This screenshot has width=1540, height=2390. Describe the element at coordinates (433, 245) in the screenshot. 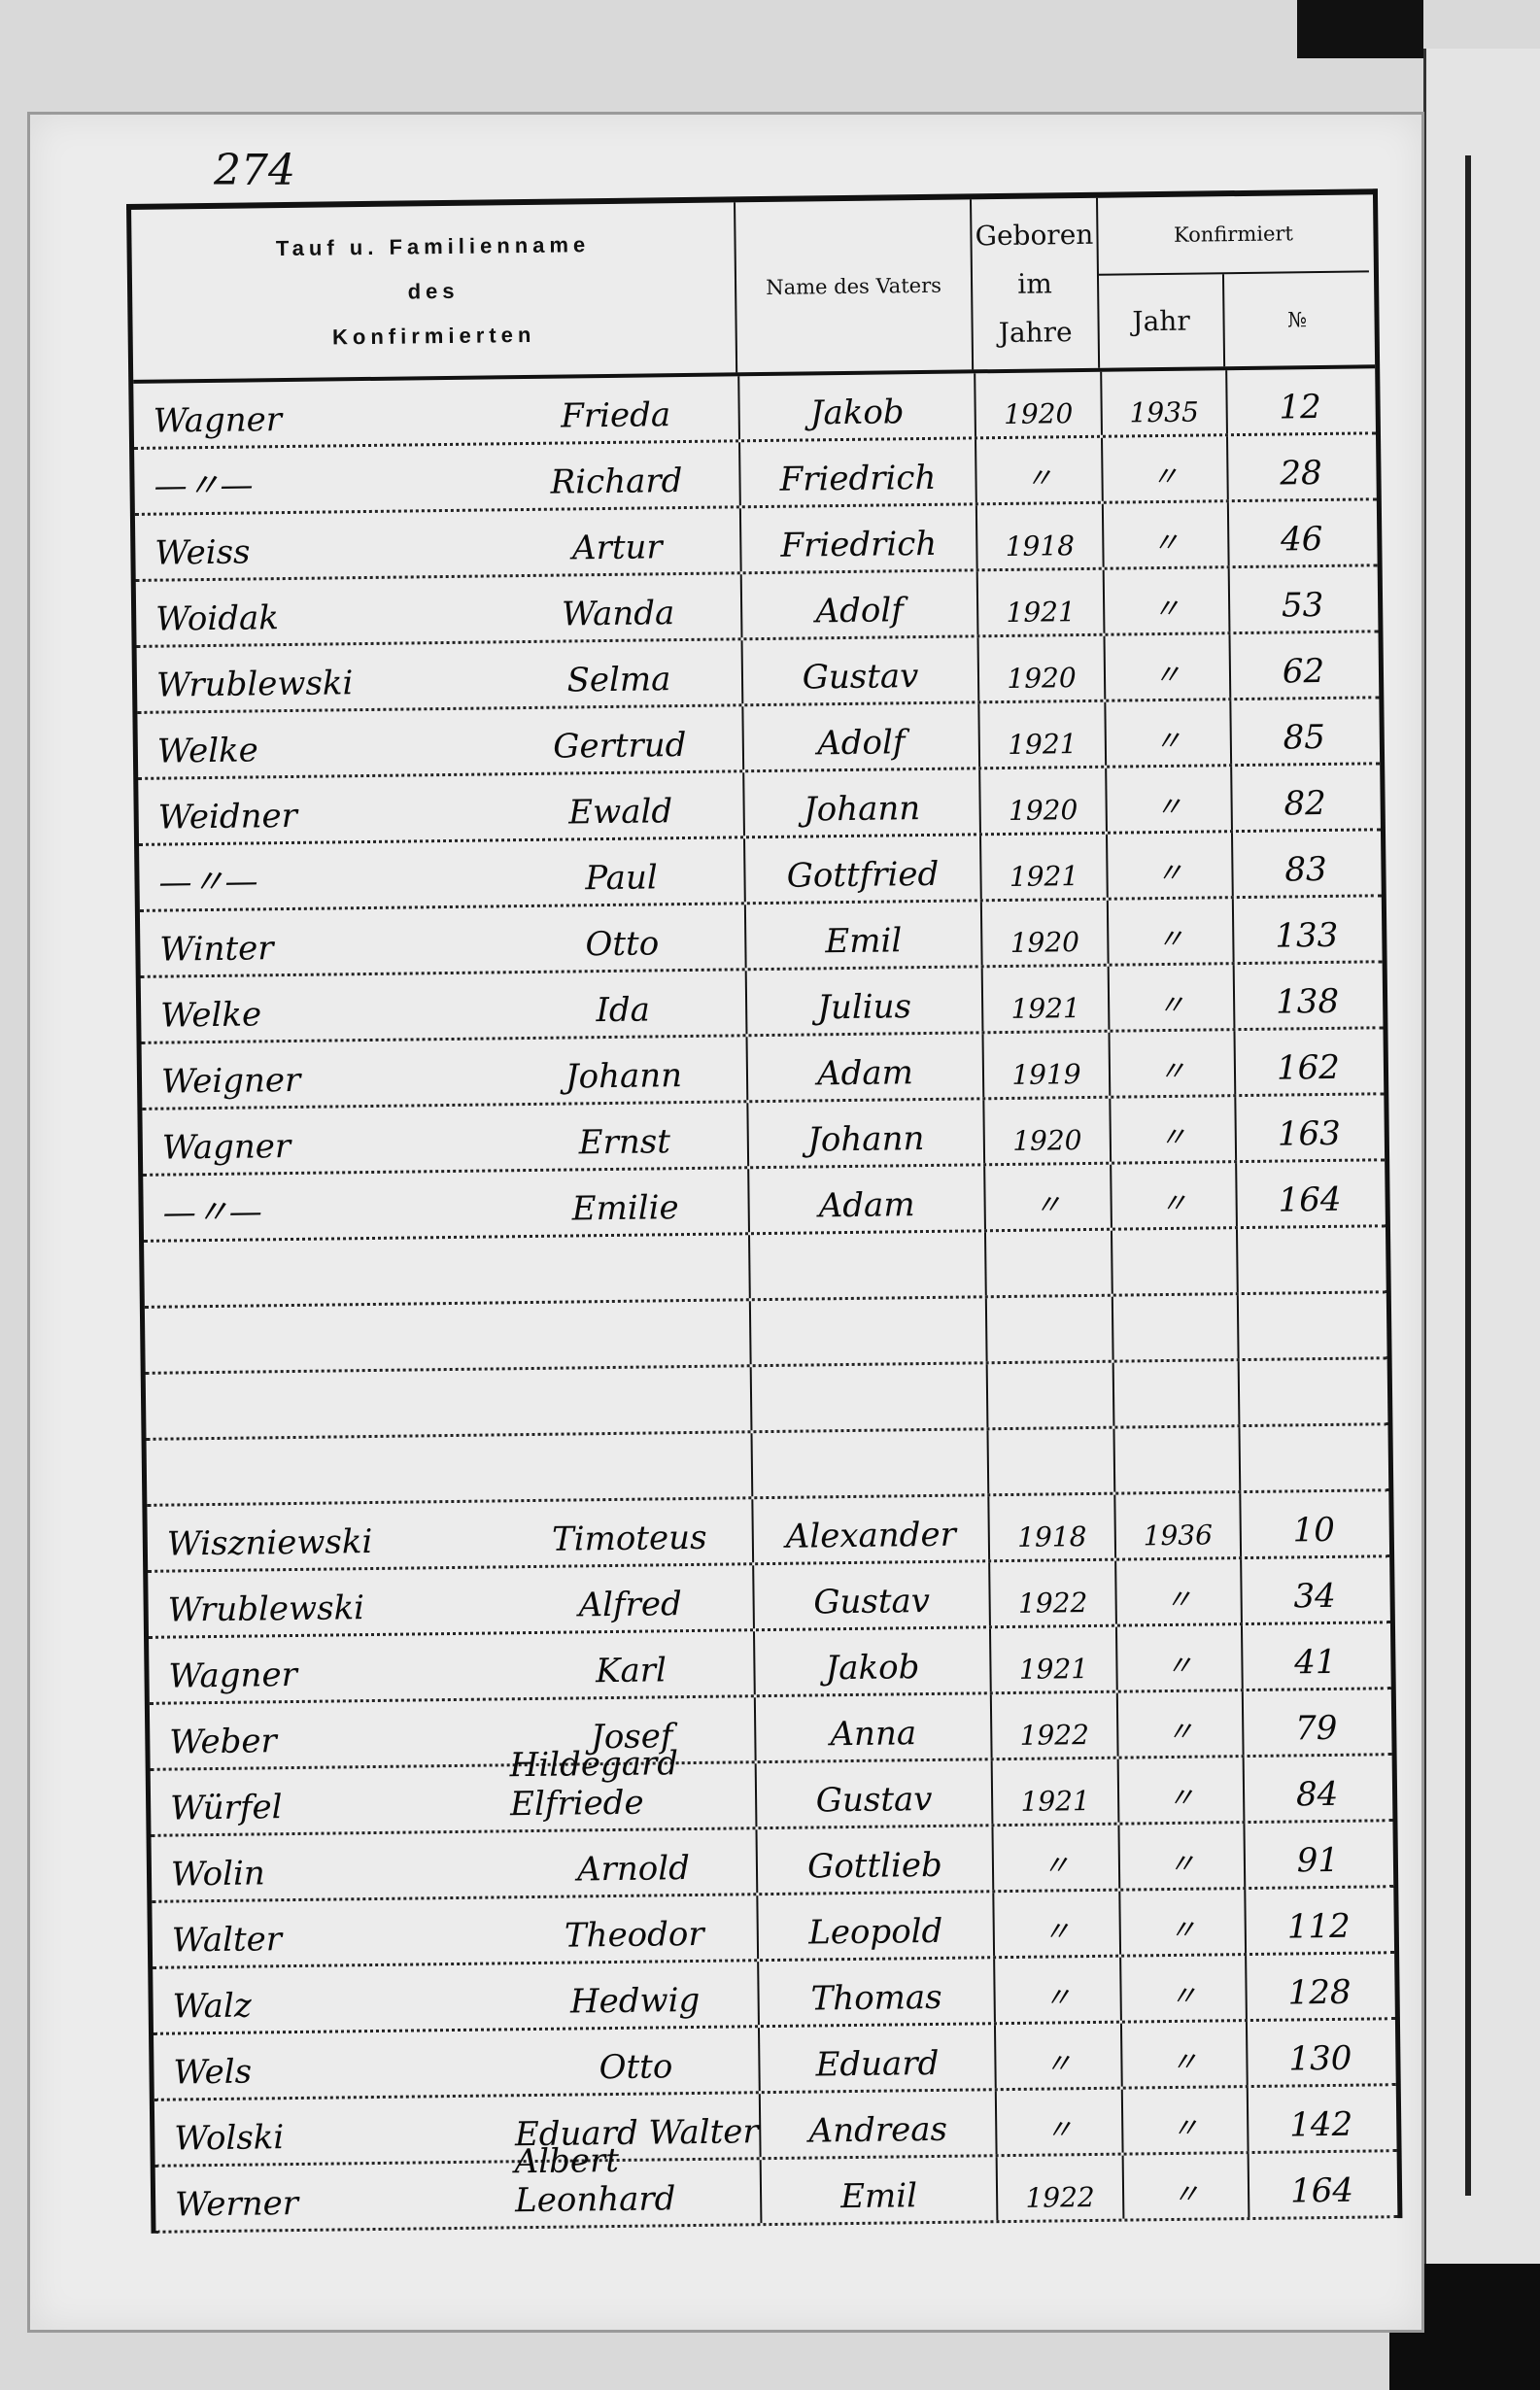

I see `header-name-line: Tauf u. Familienname` at that location.